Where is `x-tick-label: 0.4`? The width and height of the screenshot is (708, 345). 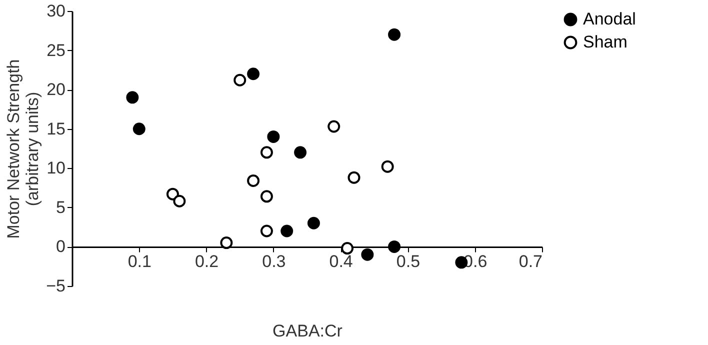
x-tick-label: 0.4 is located at coordinates (341, 262).